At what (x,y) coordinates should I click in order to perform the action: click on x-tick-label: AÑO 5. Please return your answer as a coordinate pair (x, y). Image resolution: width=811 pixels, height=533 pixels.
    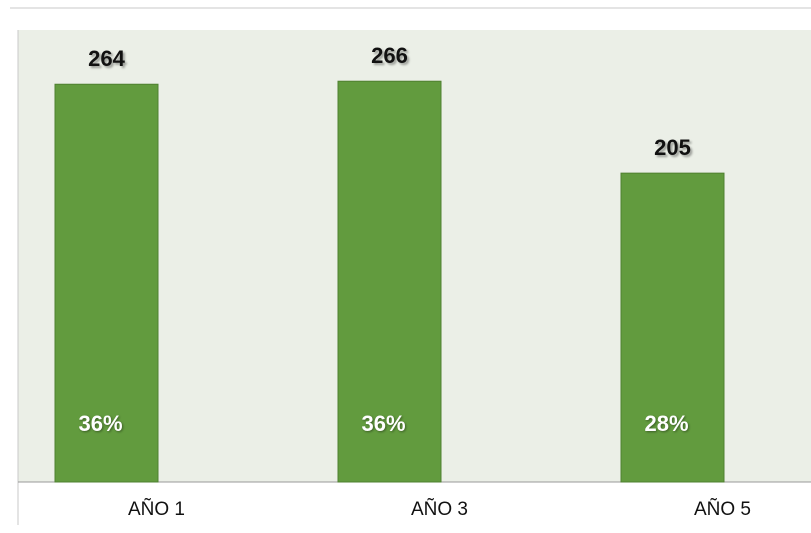
    Looking at the image, I should click on (722, 509).